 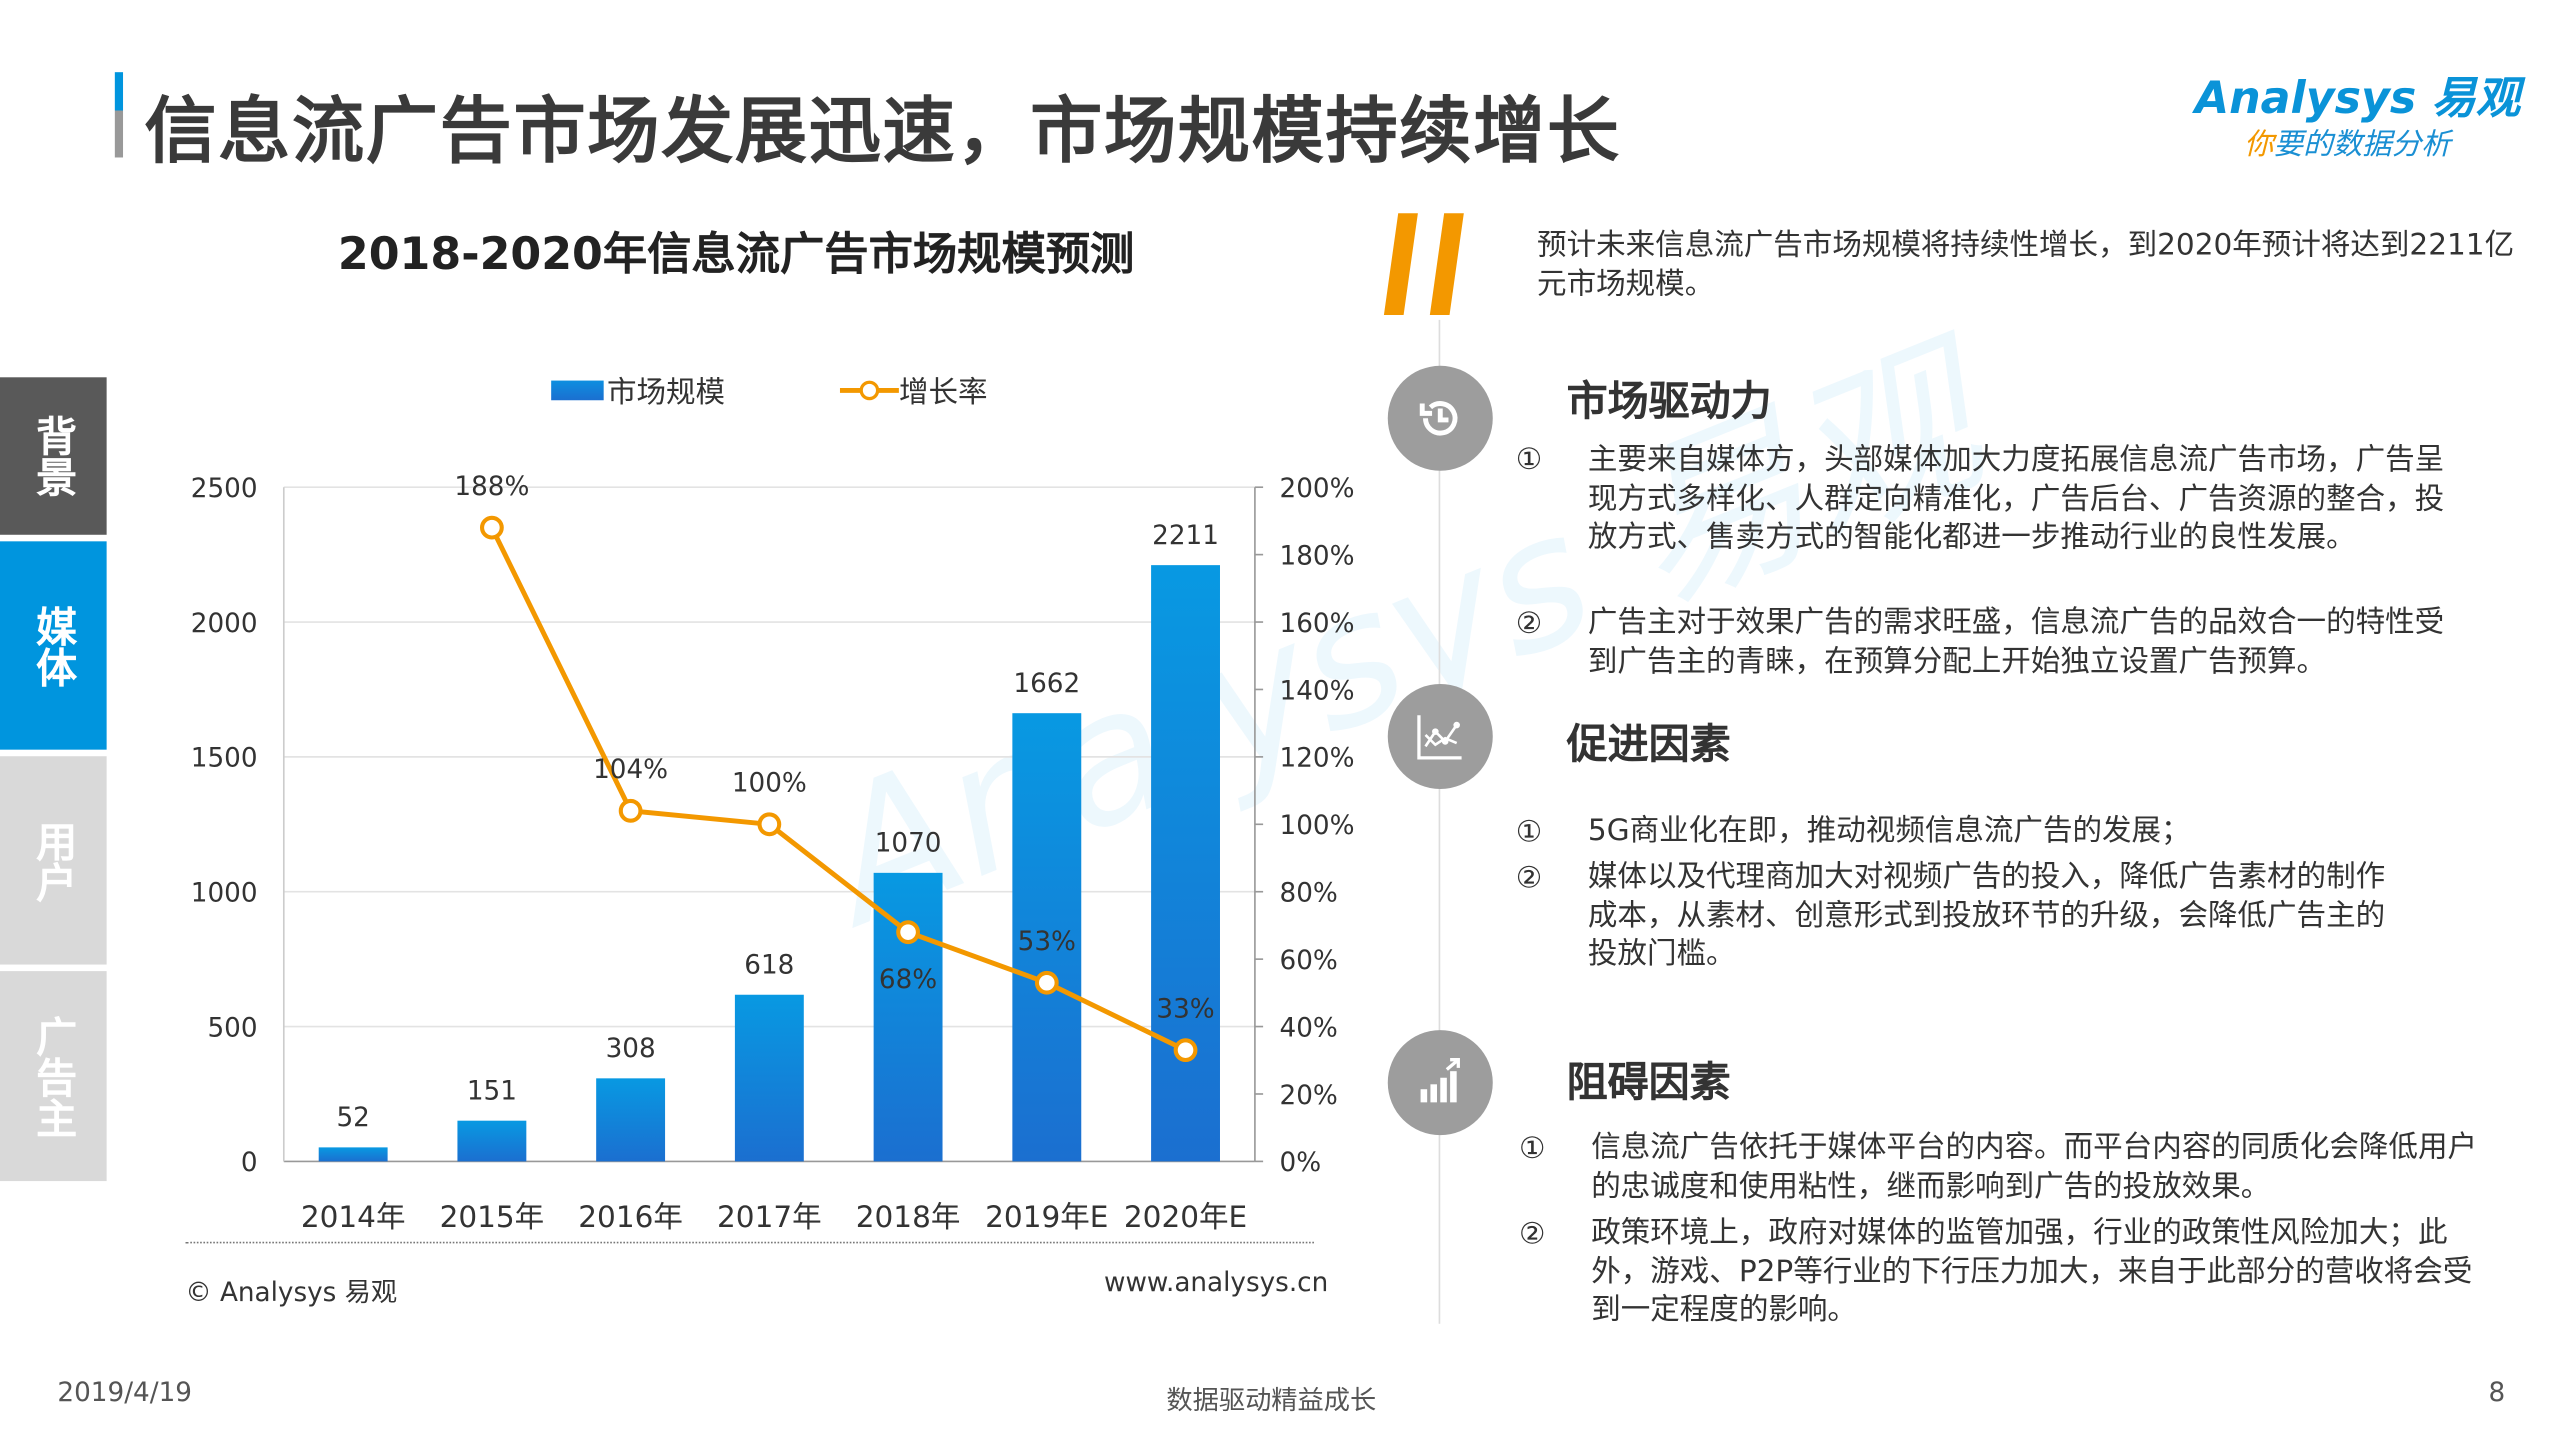 What do you see at coordinates (492, 1217) in the screenshot?
I see `x-tick-label: 2015年` at bounding box center [492, 1217].